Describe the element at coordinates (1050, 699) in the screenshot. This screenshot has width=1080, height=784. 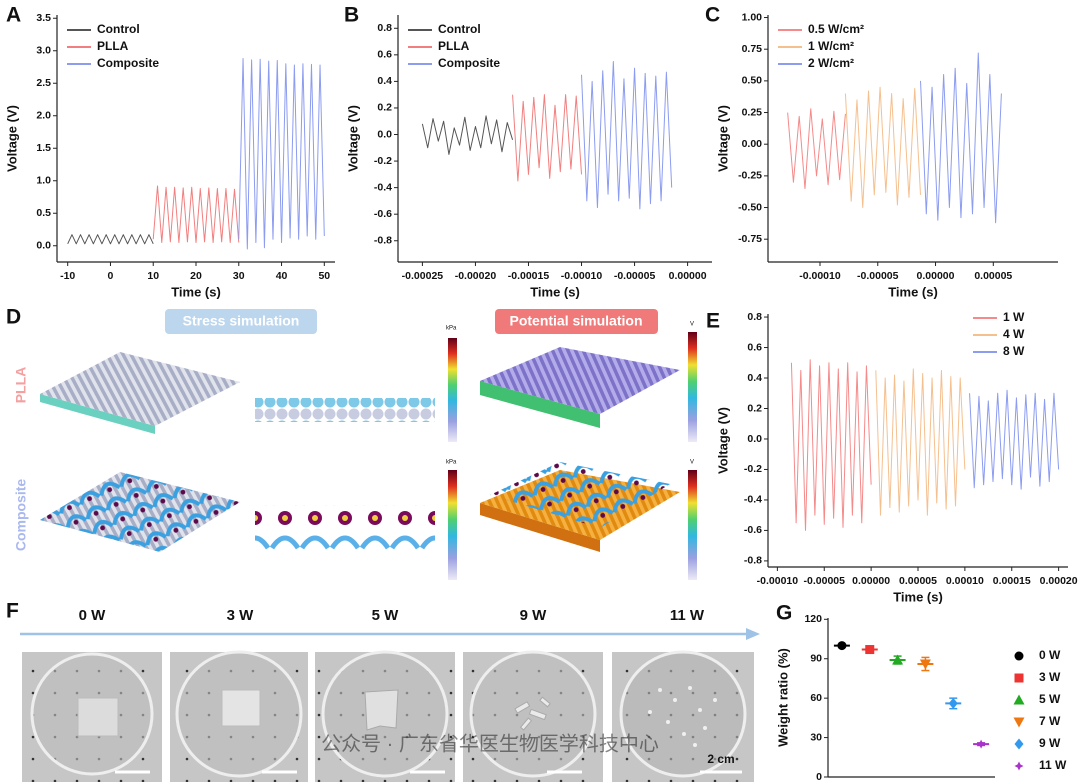
I see `legend-label: 5 W` at that location.